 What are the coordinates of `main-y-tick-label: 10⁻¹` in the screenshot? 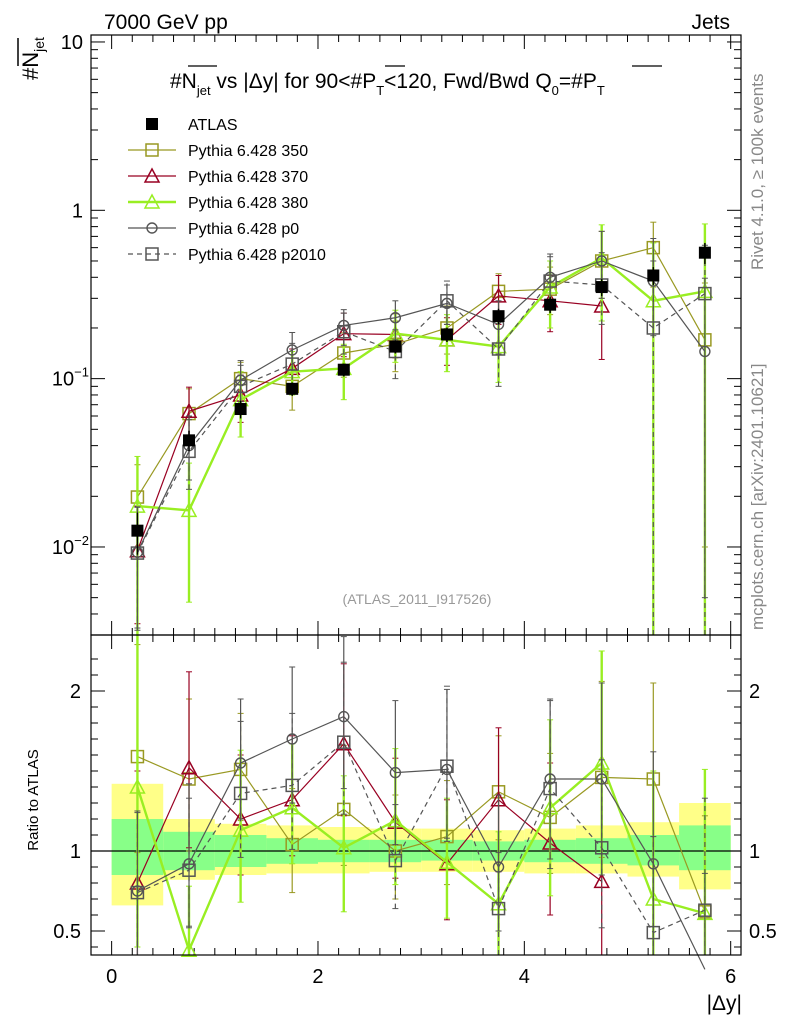 It's located at (70, 378).